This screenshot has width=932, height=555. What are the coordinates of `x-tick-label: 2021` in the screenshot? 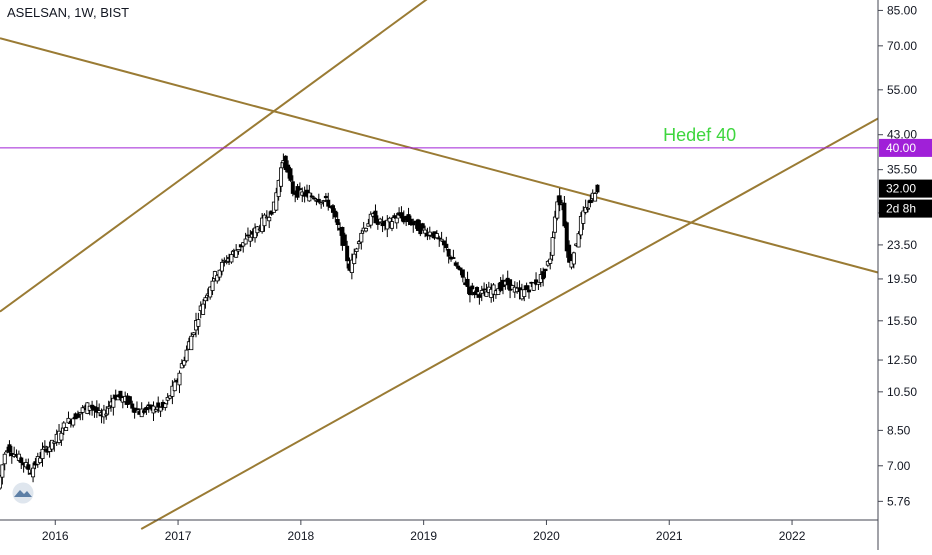 It's located at (669, 536).